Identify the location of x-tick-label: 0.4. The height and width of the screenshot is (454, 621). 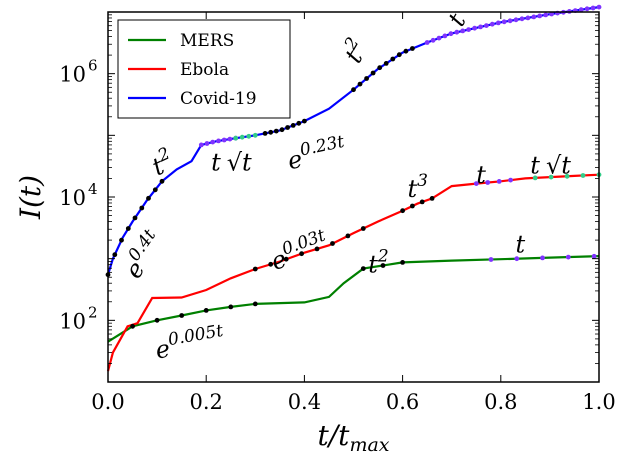
(304, 402).